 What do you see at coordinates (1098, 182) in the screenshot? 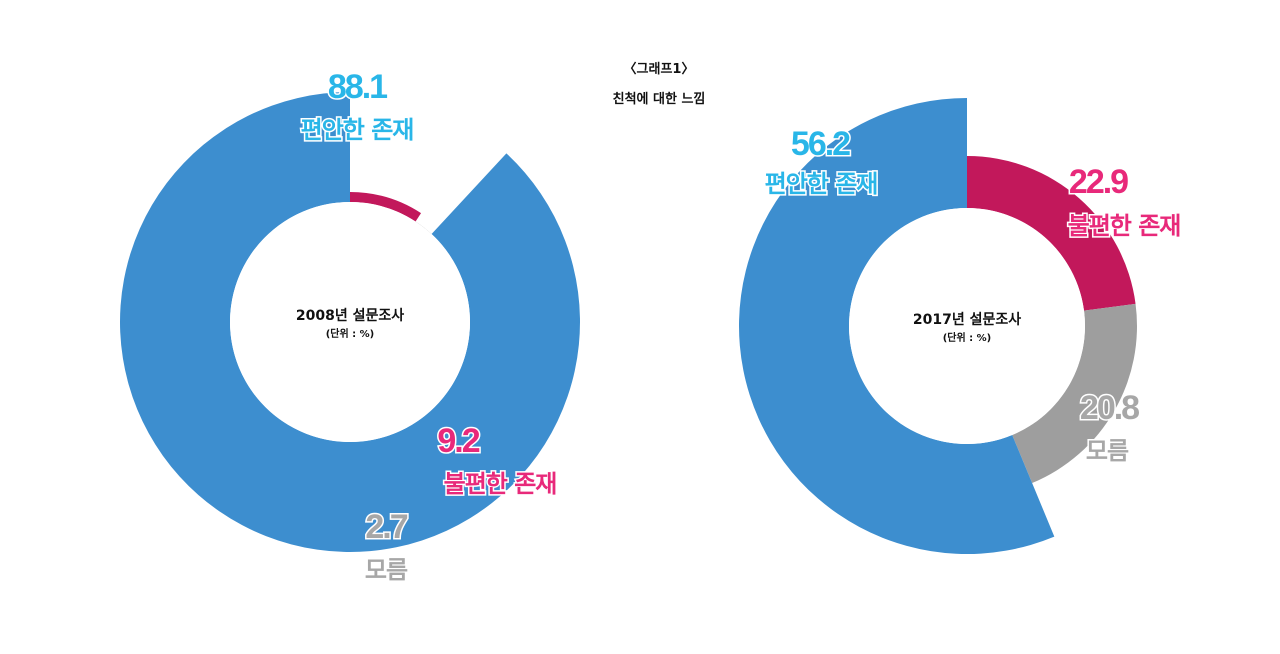
I see `data-label-value: 22.9` at bounding box center [1098, 182].